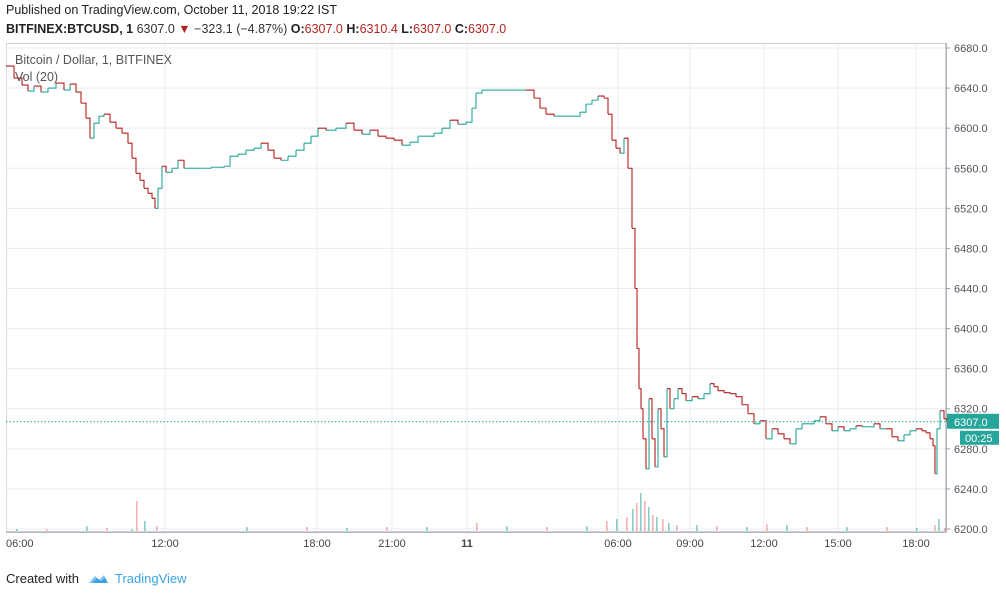 This screenshot has height=598, width=1006. Describe the element at coordinates (971, 410) in the screenshot. I see `y-tick-label: 6320.0` at that location.